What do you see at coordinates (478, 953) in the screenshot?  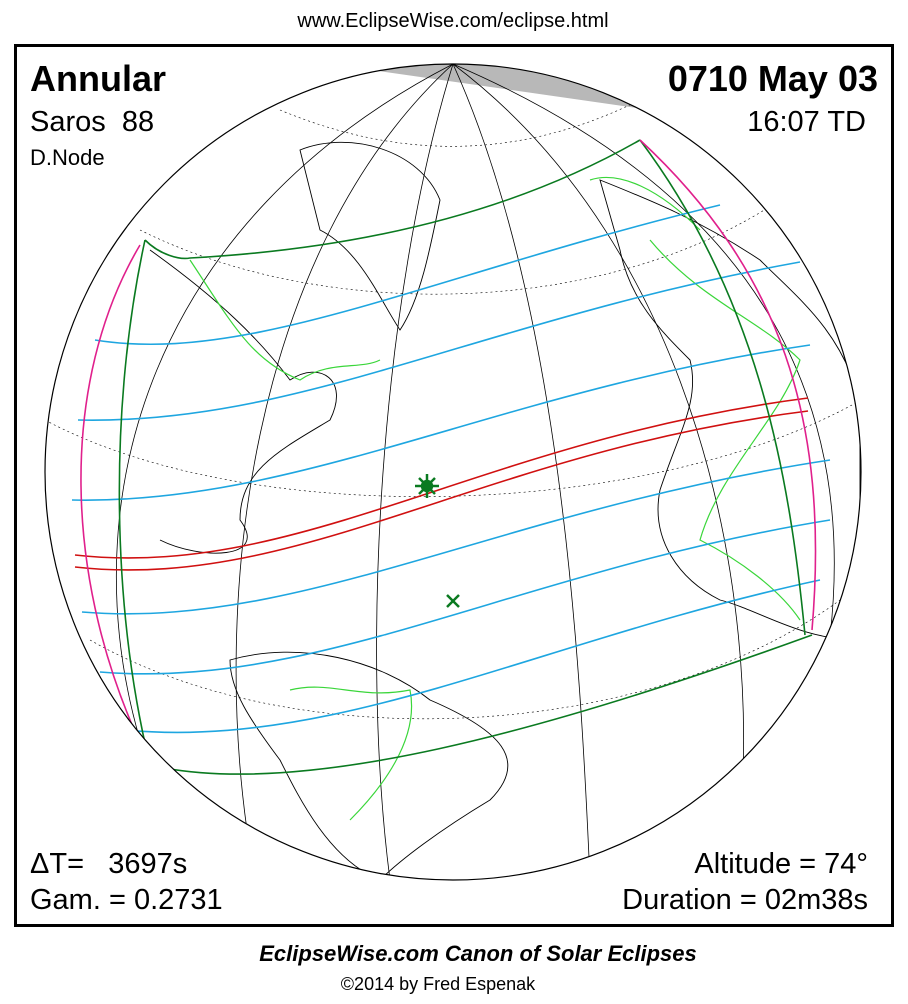 I see `footer-title: EclipseWise.com Canon of Solar Eclipses` at bounding box center [478, 953].